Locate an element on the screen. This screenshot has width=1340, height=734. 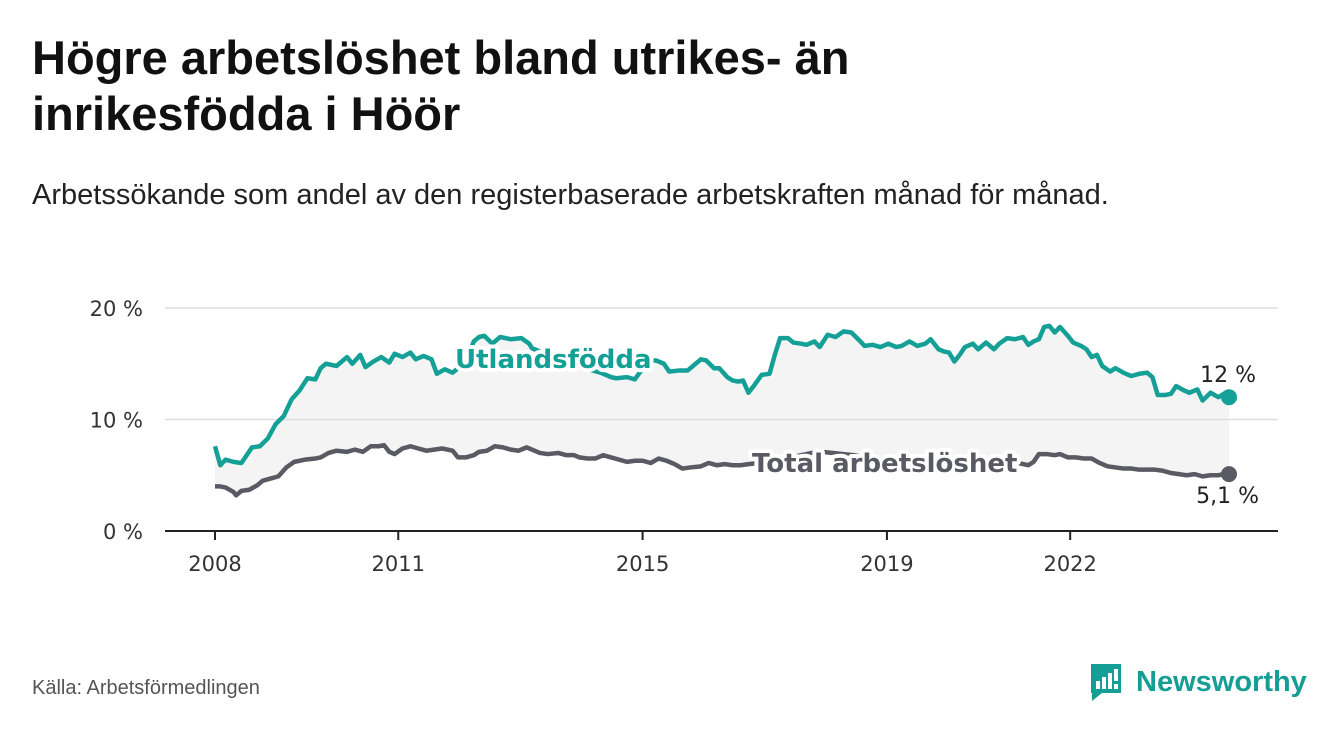
x-tick-label-2019: 2019 is located at coordinates (886, 564).